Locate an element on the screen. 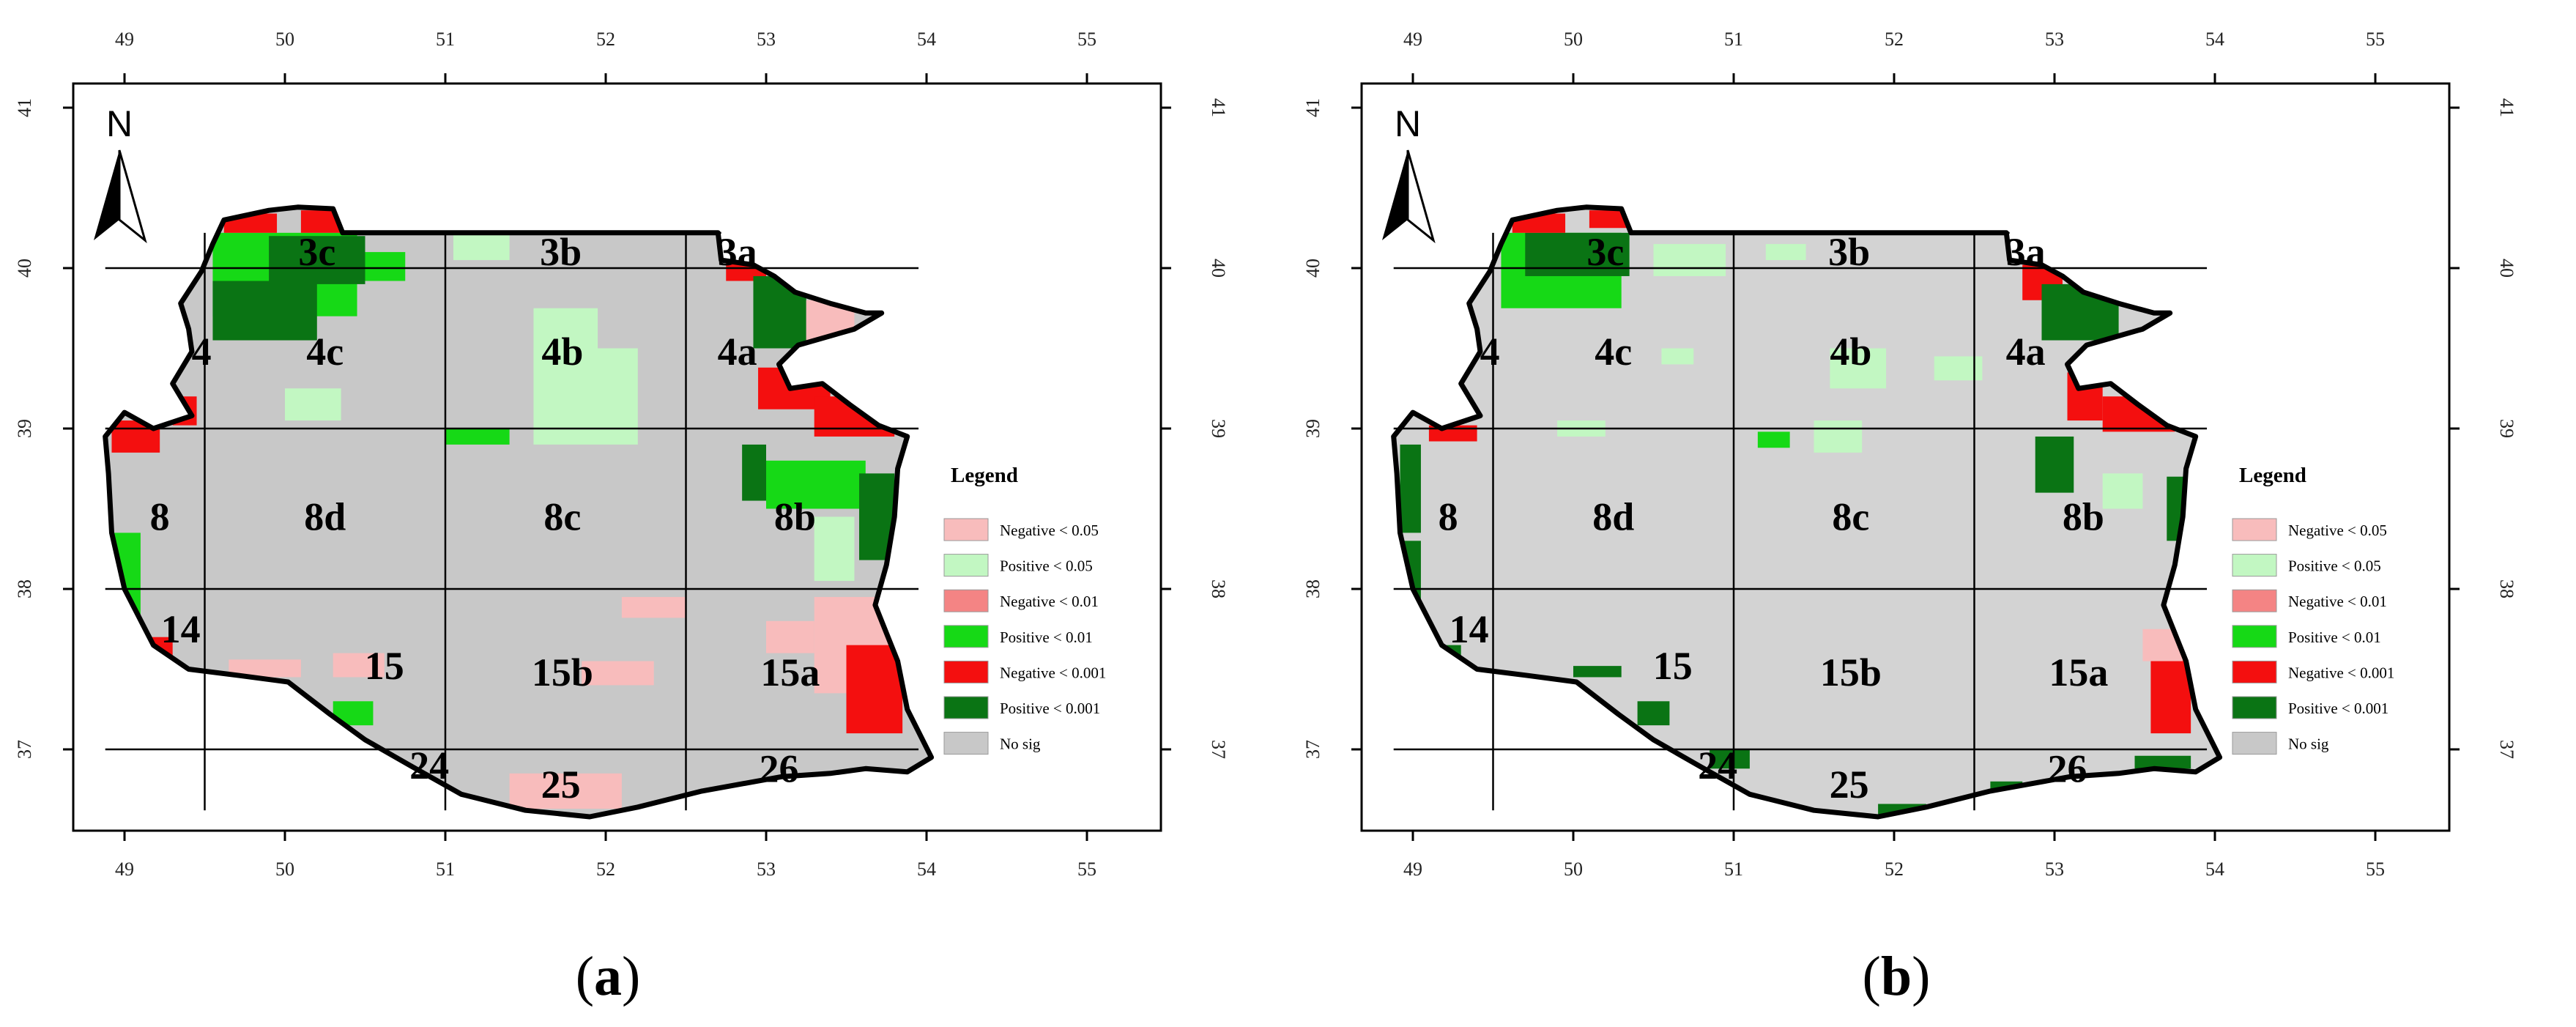  region-label: 8 is located at coordinates (1448, 516).